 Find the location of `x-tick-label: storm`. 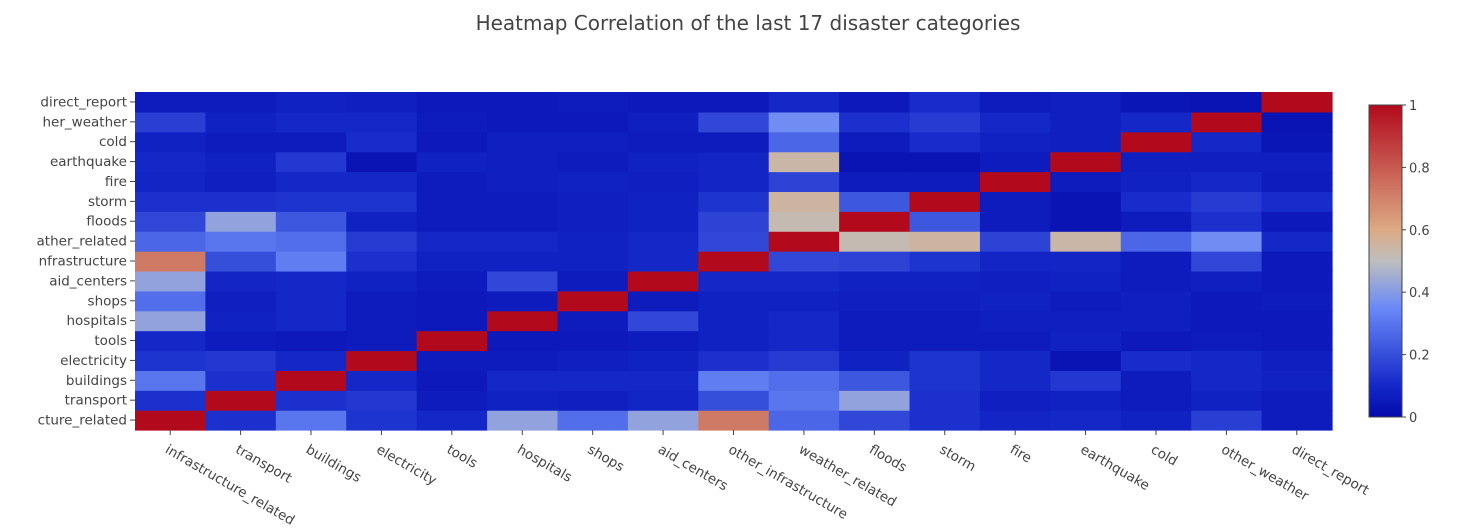

x-tick-label: storm is located at coordinates (958, 458).